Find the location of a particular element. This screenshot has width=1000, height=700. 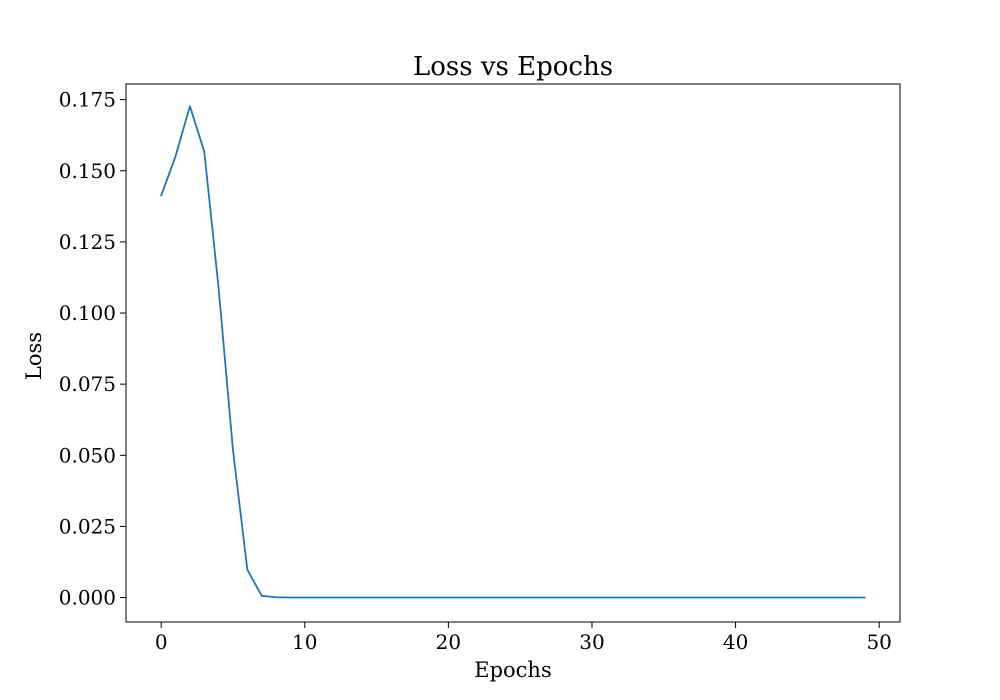

y-tick-label: 0.125 is located at coordinates (87, 242).